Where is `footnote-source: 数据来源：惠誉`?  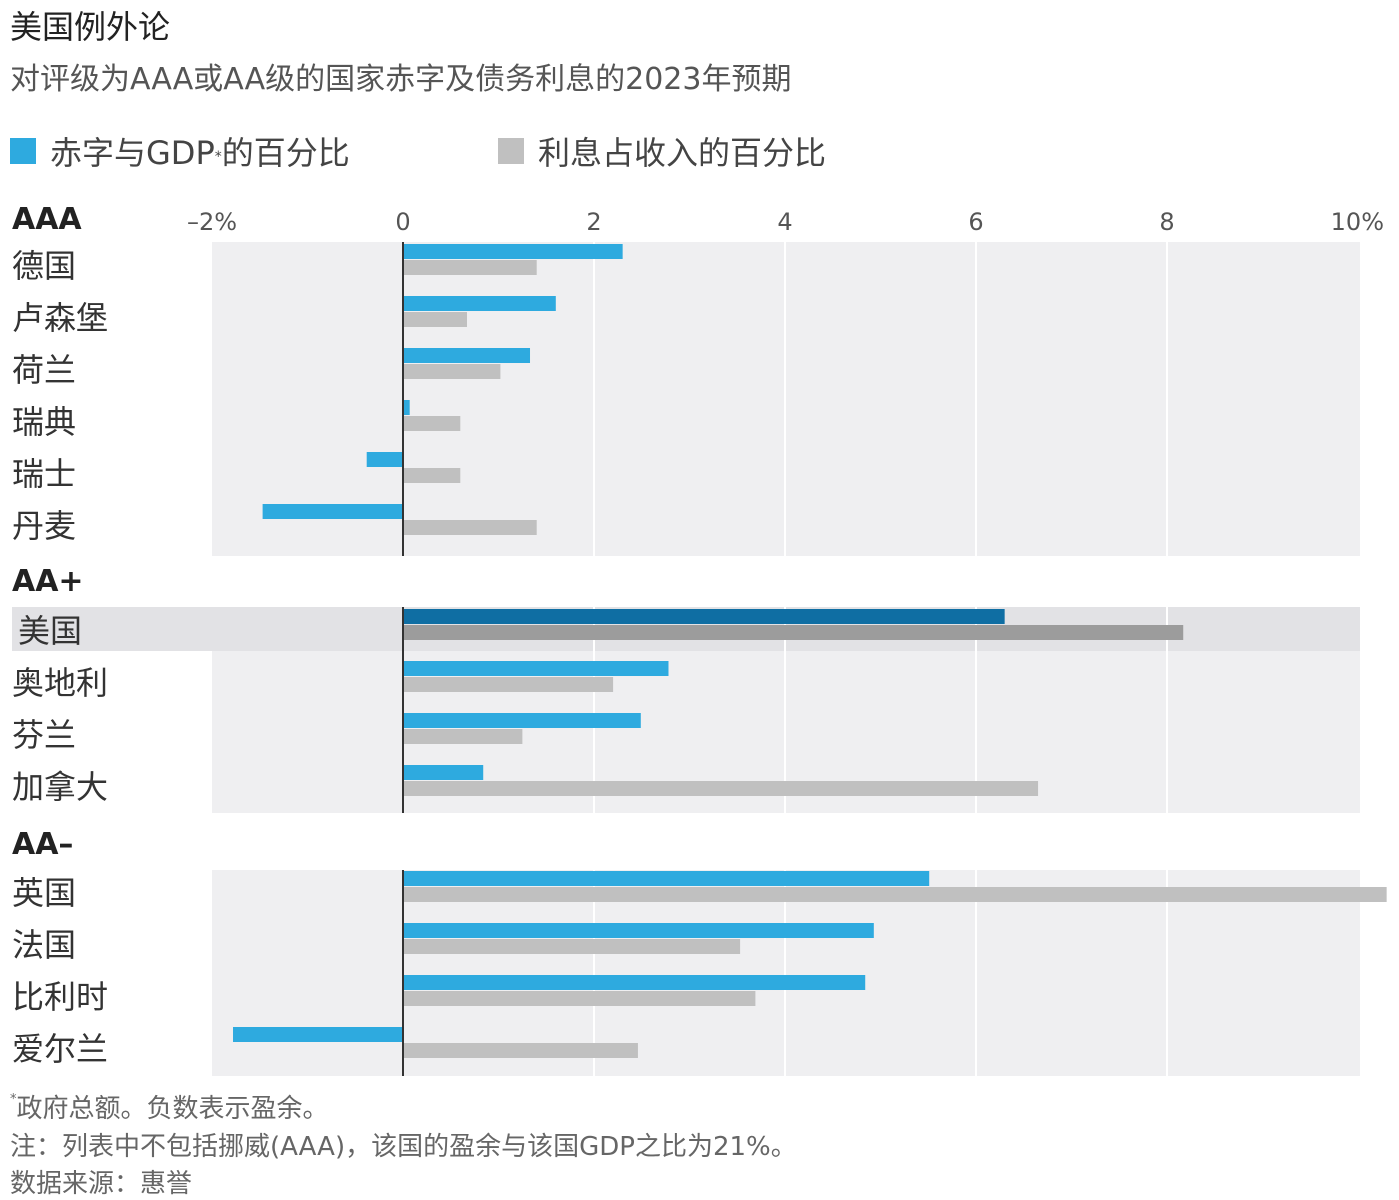
footnote-source: 数据来源：惠誉 is located at coordinates (101, 1184).